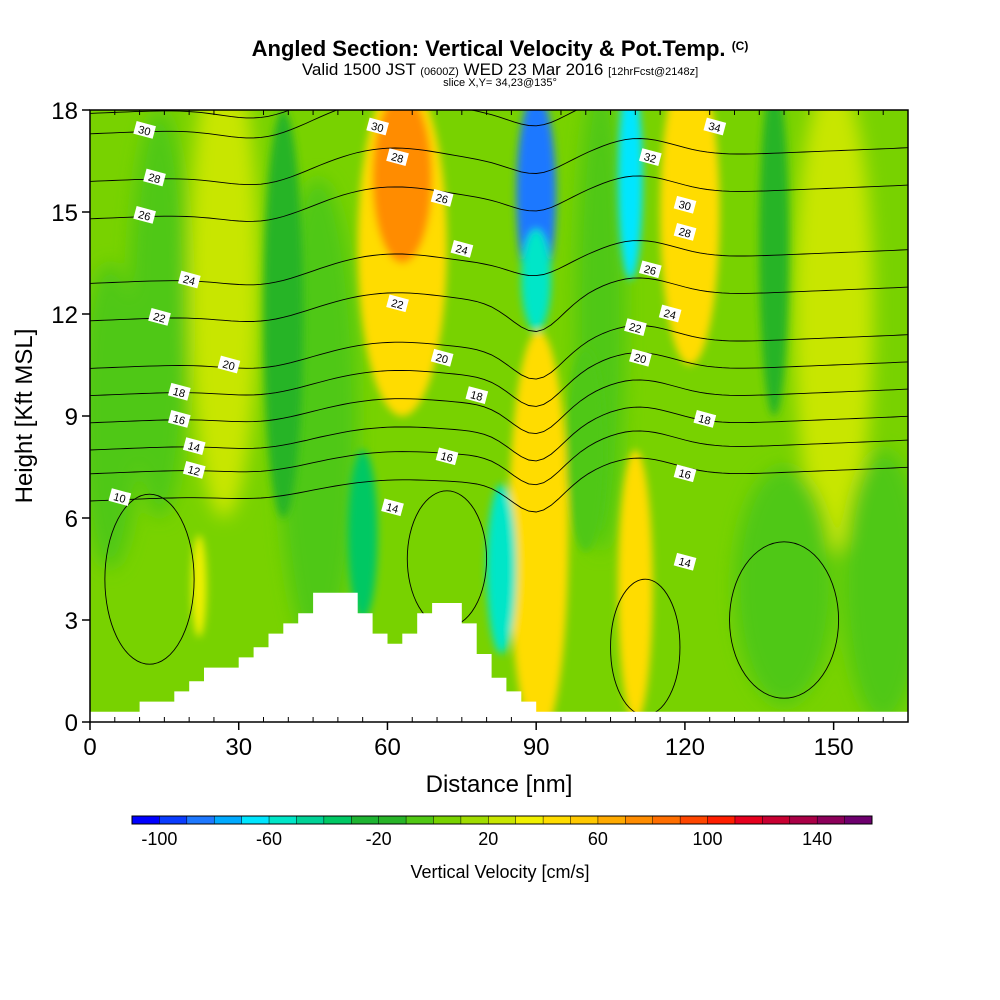  Describe the element at coordinates (269, 839) in the screenshot. I see `colorbar-tick-label: -60` at that location.